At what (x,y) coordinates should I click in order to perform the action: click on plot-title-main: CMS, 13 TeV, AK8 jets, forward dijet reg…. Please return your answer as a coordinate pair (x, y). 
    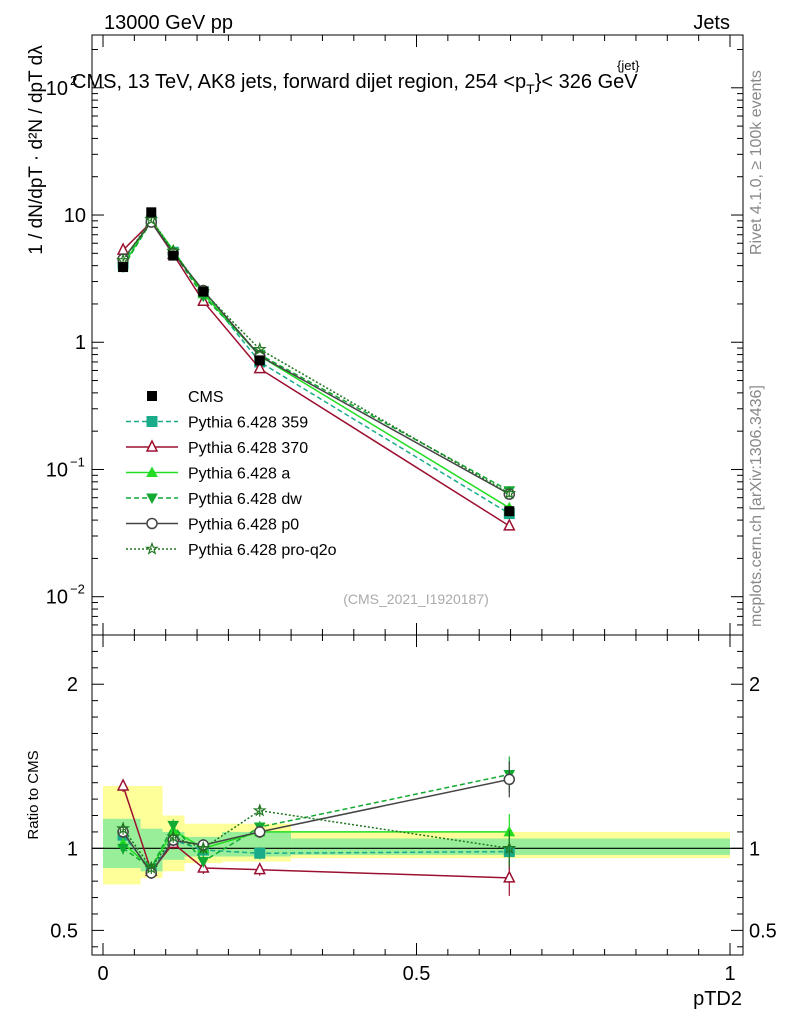
    Looking at the image, I should click on (299, 82).